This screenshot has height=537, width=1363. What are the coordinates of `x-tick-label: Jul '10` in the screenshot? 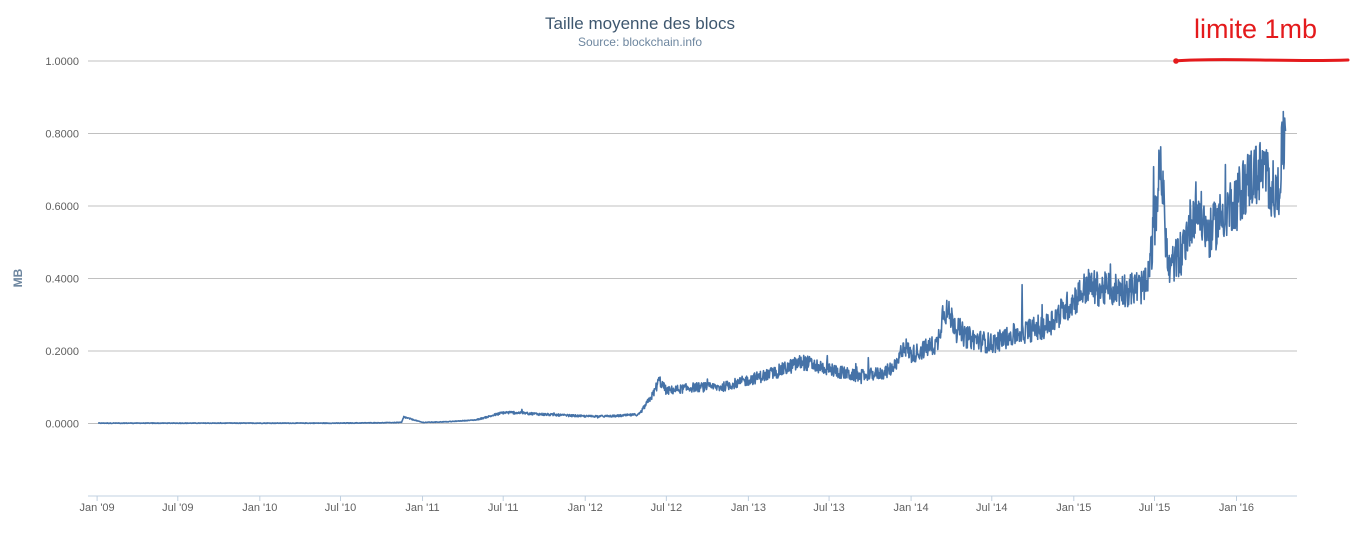 It's located at (340, 508).